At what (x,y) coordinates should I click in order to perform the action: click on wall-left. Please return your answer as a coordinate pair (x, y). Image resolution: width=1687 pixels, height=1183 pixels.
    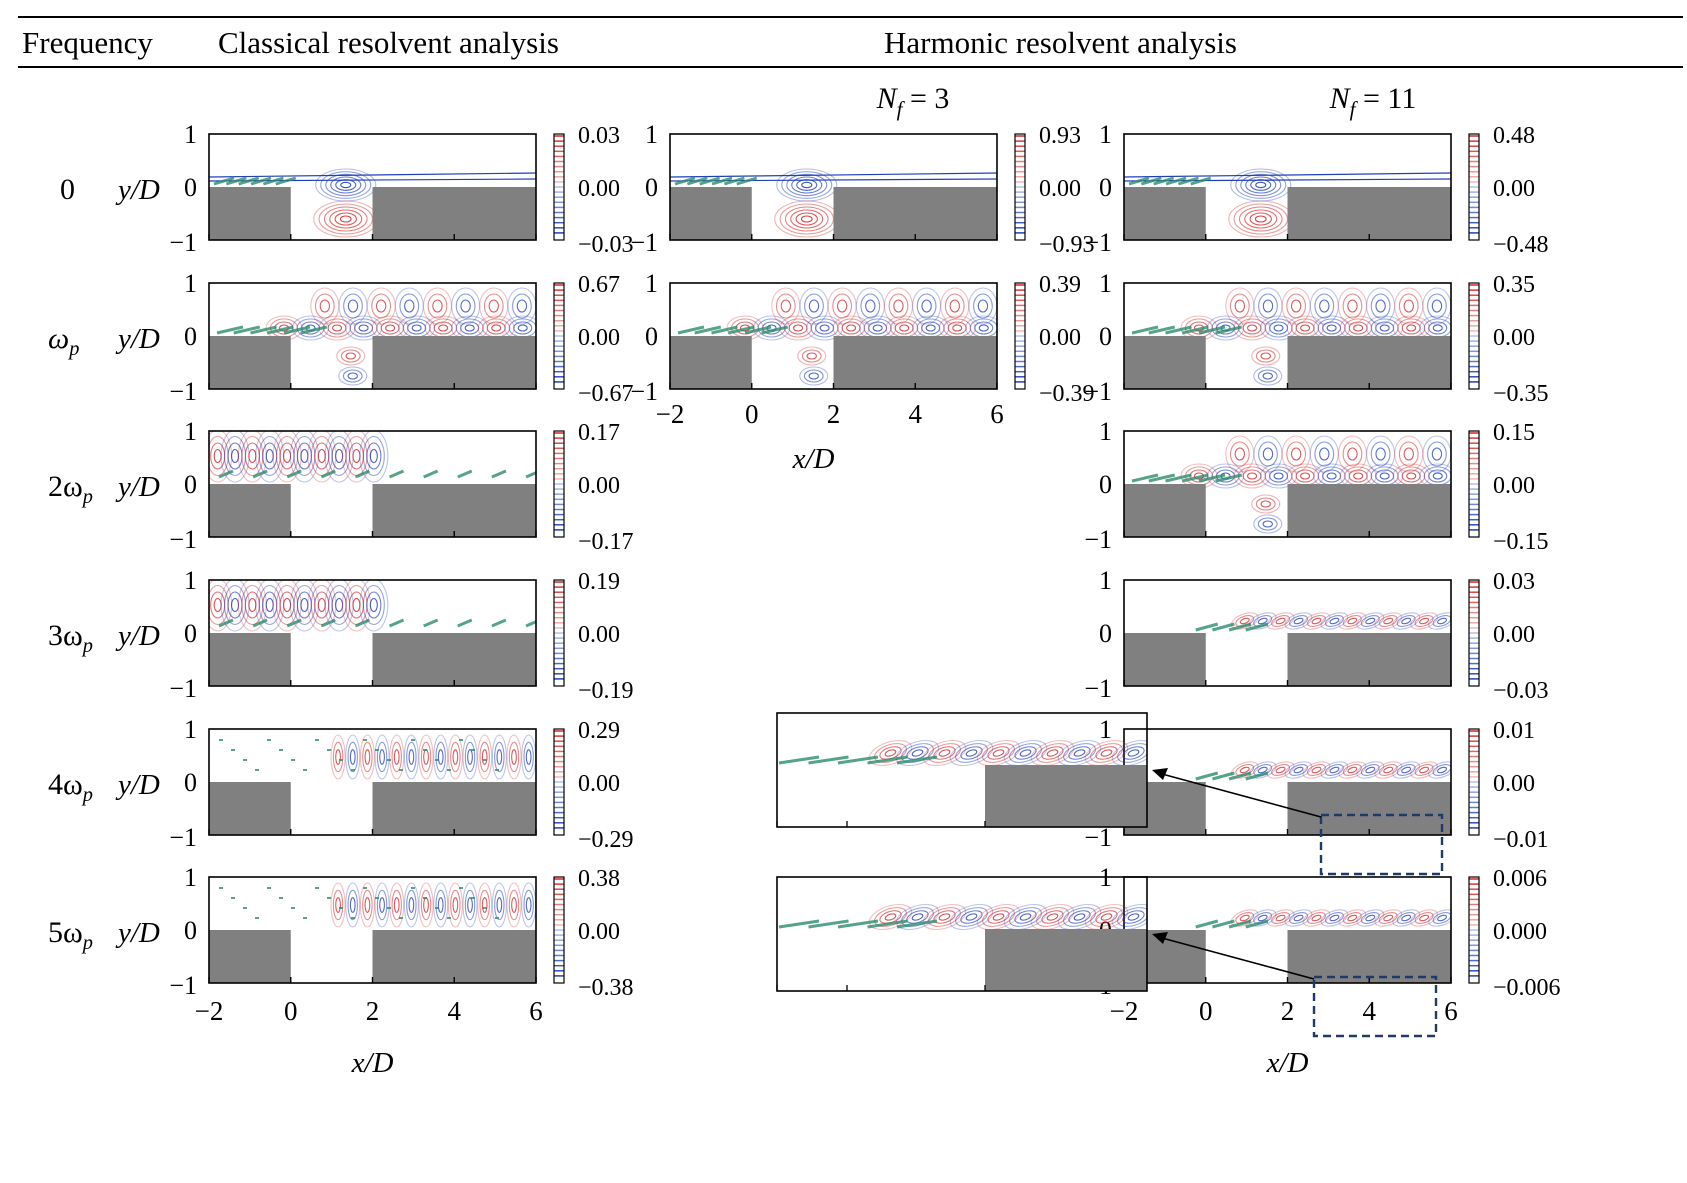
    Looking at the image, I should click on (250, 510).